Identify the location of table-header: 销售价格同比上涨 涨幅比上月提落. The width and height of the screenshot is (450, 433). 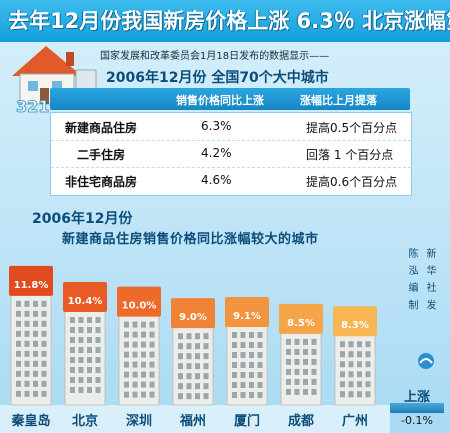
(230, 99).